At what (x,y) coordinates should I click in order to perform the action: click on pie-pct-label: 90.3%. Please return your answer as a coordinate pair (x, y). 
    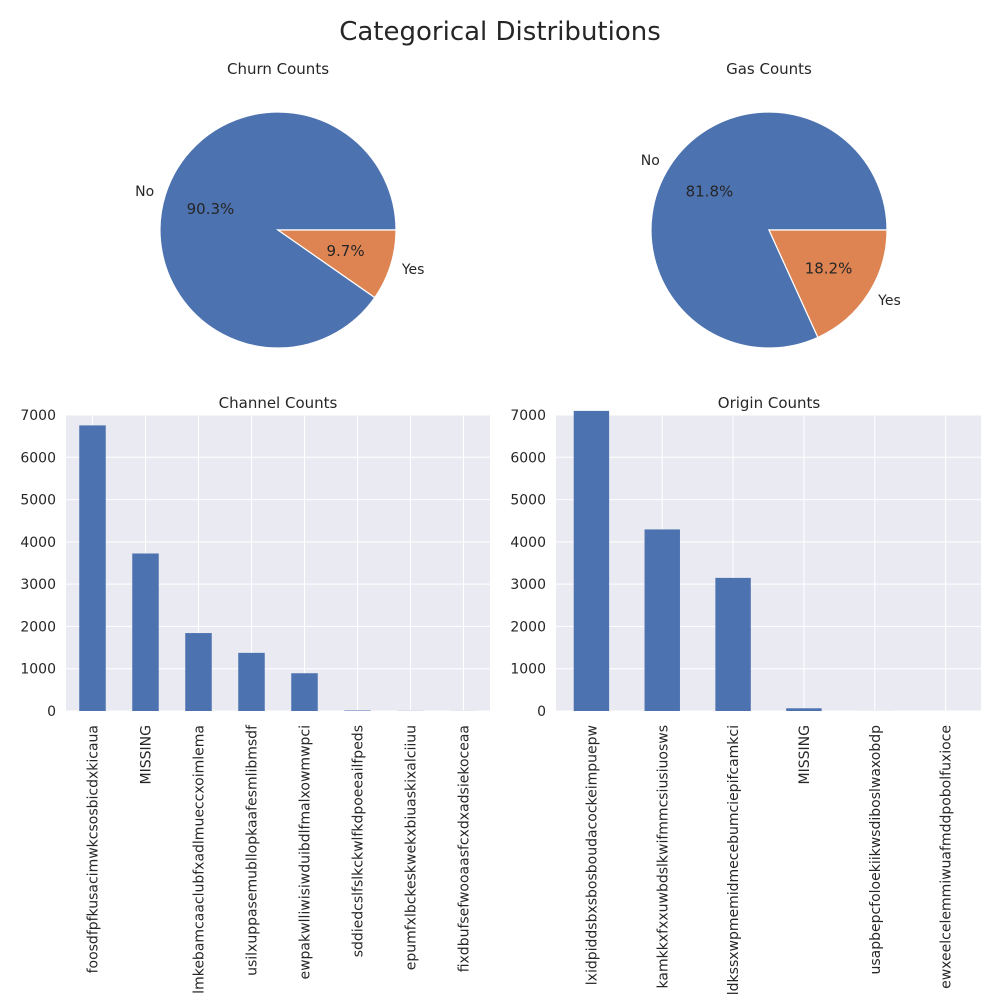
    Looking at the image, I should click on (211, 209).